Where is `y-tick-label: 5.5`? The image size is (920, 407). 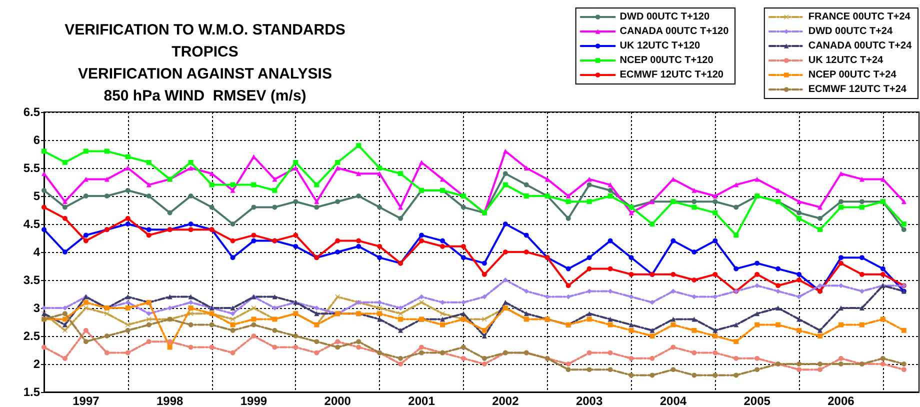
y-tick-label: 5.5 is located at coordinates (31, 168).